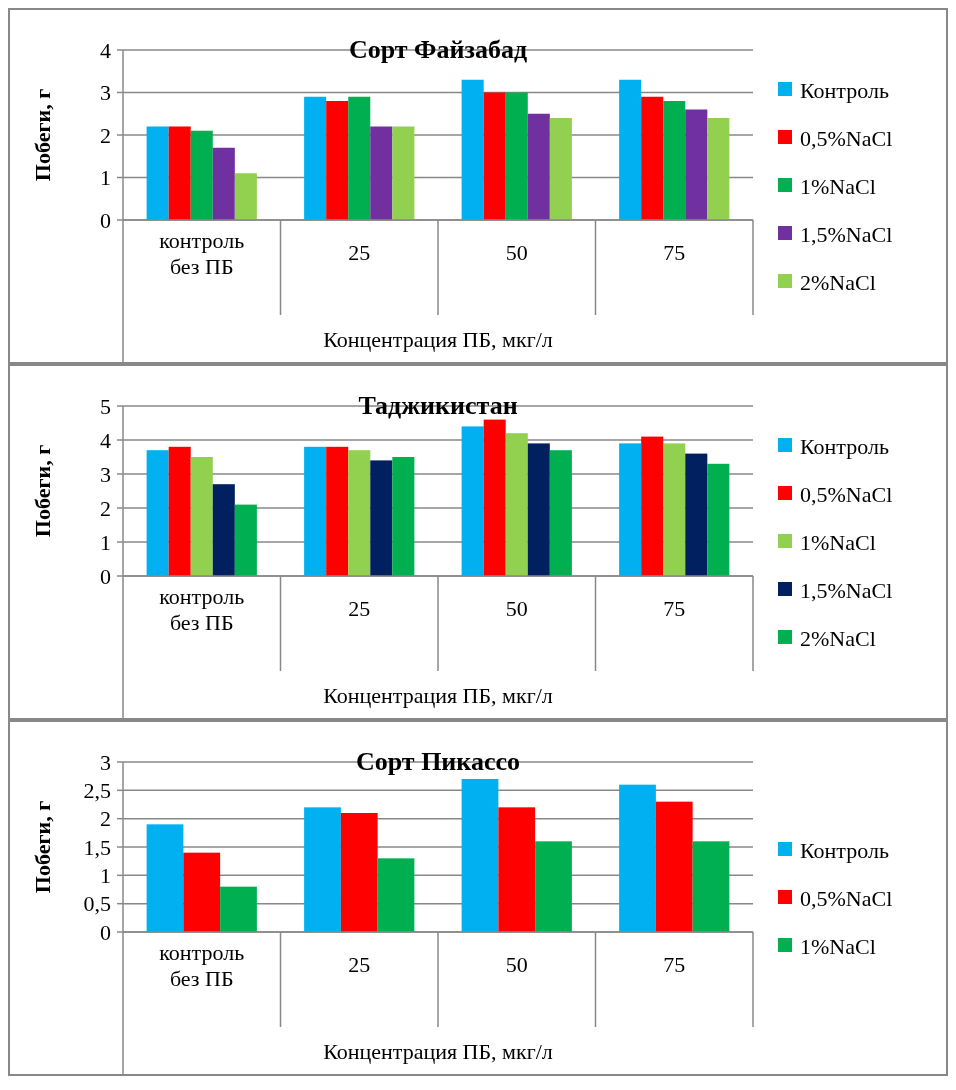 This screenshot has height=1090, width=956. Describe the element at coordinates (97, 791) in the screenshot. I see `y-tick-label: 2,5` at that location.